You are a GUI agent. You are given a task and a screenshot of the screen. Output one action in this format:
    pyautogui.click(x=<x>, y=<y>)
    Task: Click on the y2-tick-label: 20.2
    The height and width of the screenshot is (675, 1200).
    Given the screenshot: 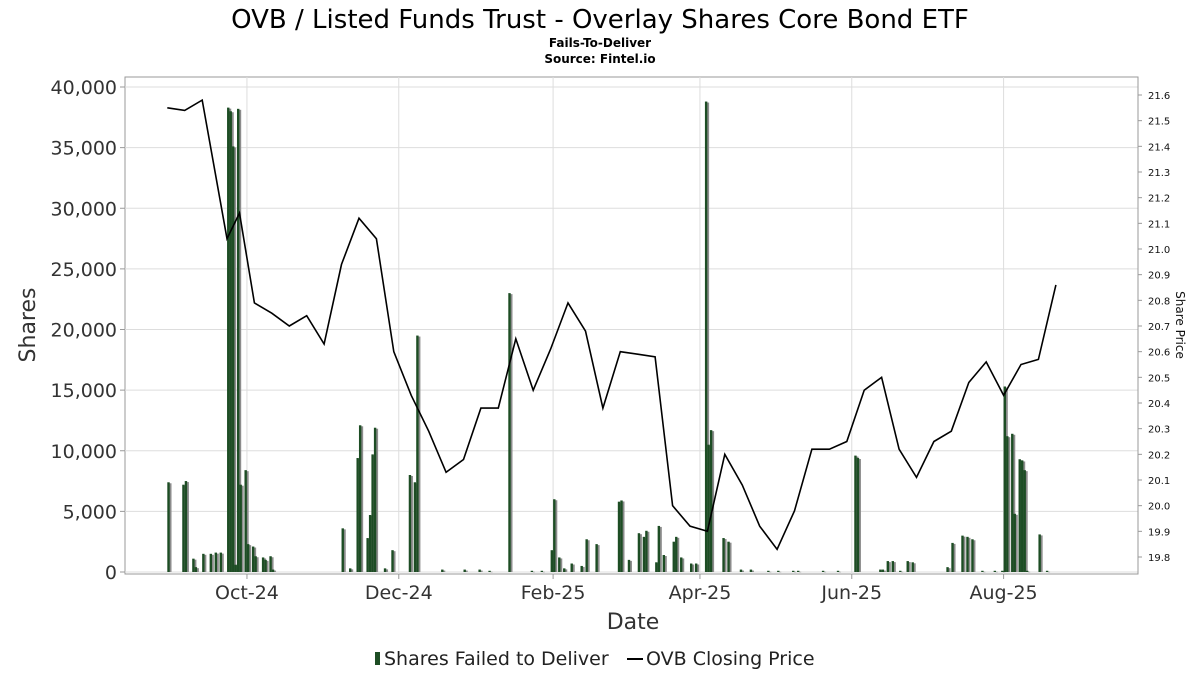 What is the action you would take?
    pyautogui.click(x=1159, y=455)
    